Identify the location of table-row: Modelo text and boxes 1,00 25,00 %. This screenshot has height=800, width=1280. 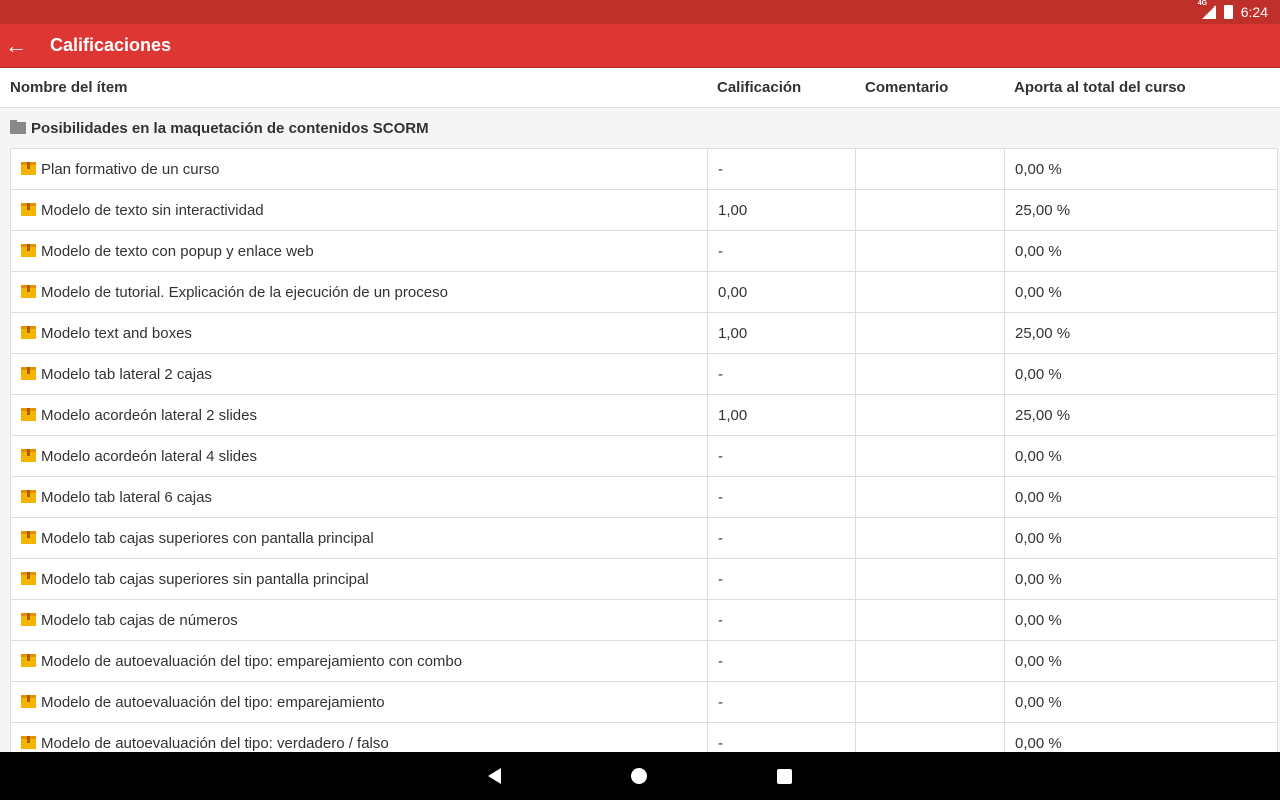
(644, 333).